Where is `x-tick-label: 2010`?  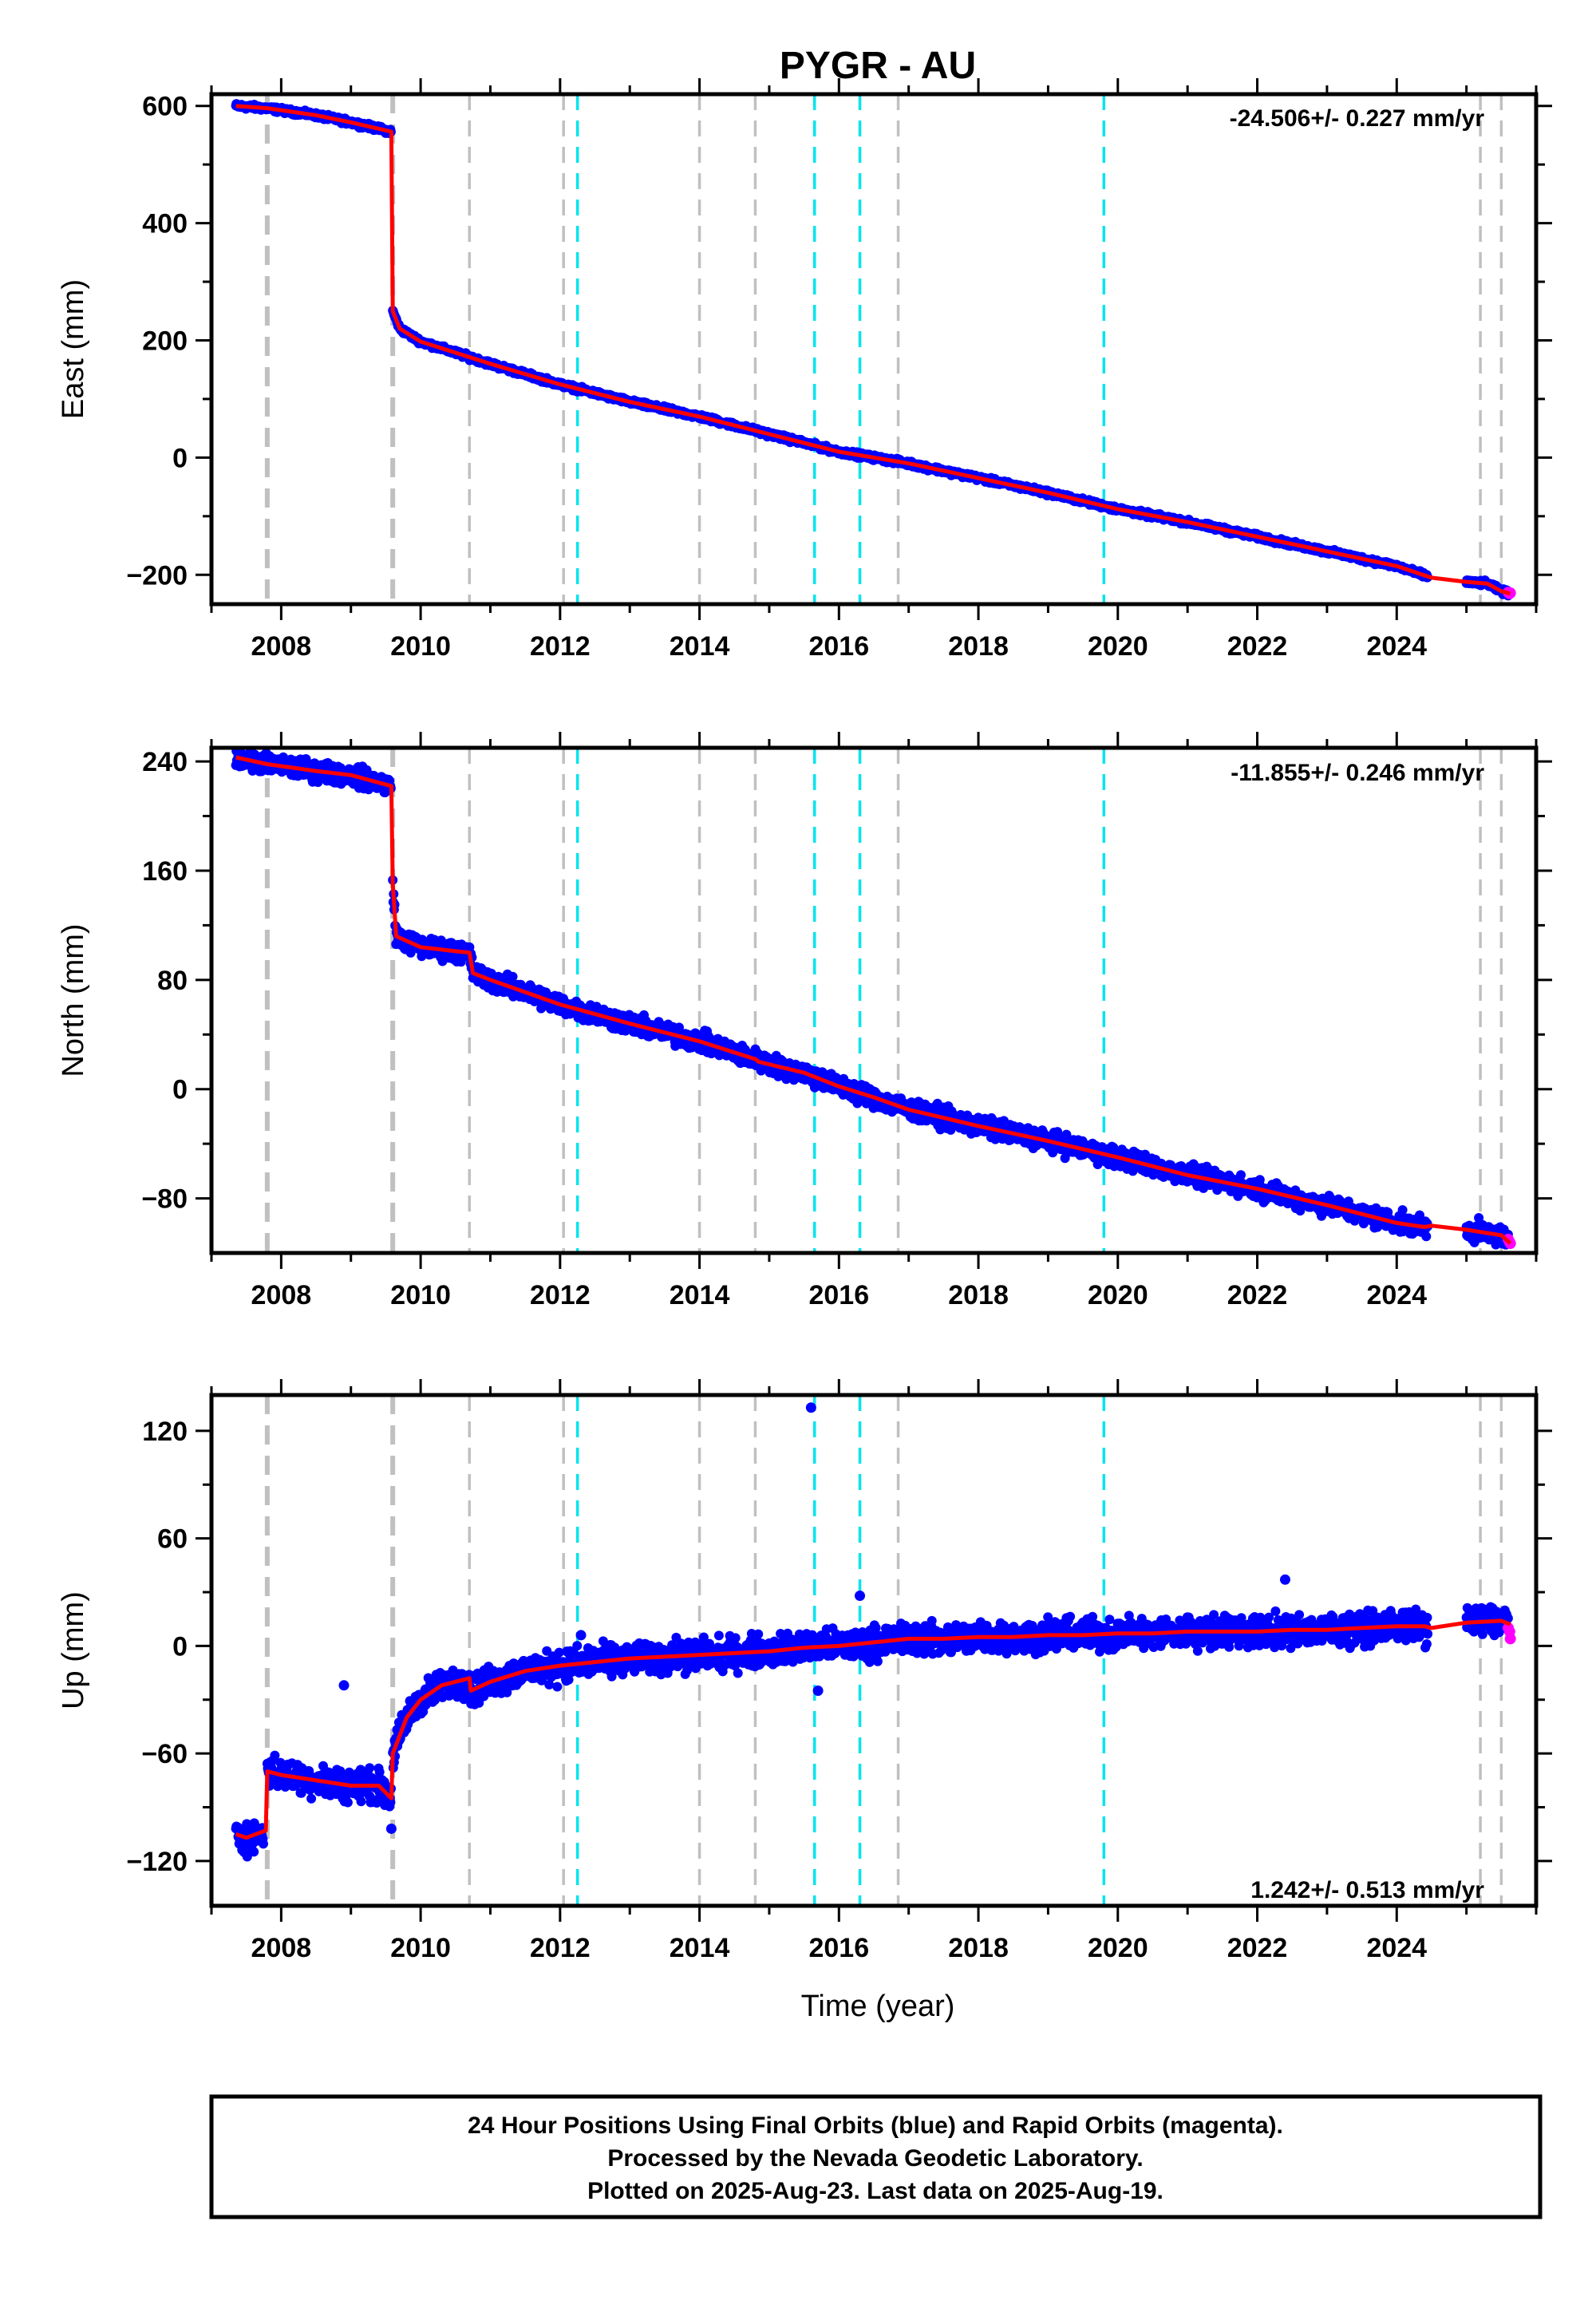
x-tick-label: 2010 is located at coordinates (420, 646).